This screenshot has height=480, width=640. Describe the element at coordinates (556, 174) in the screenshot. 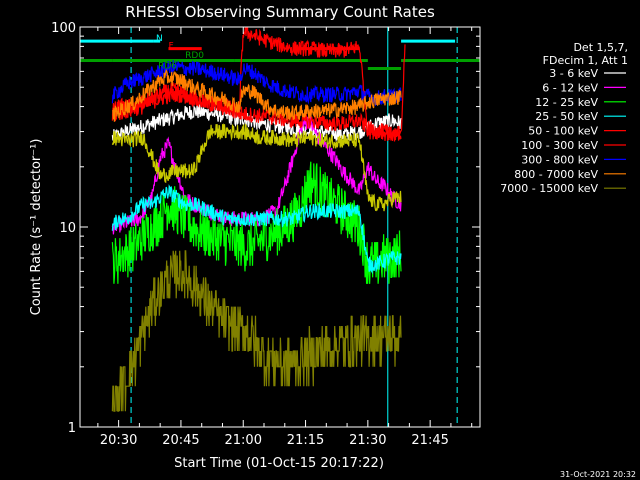

I see `legend-label-7: 800 - 7000 keV` at that location.